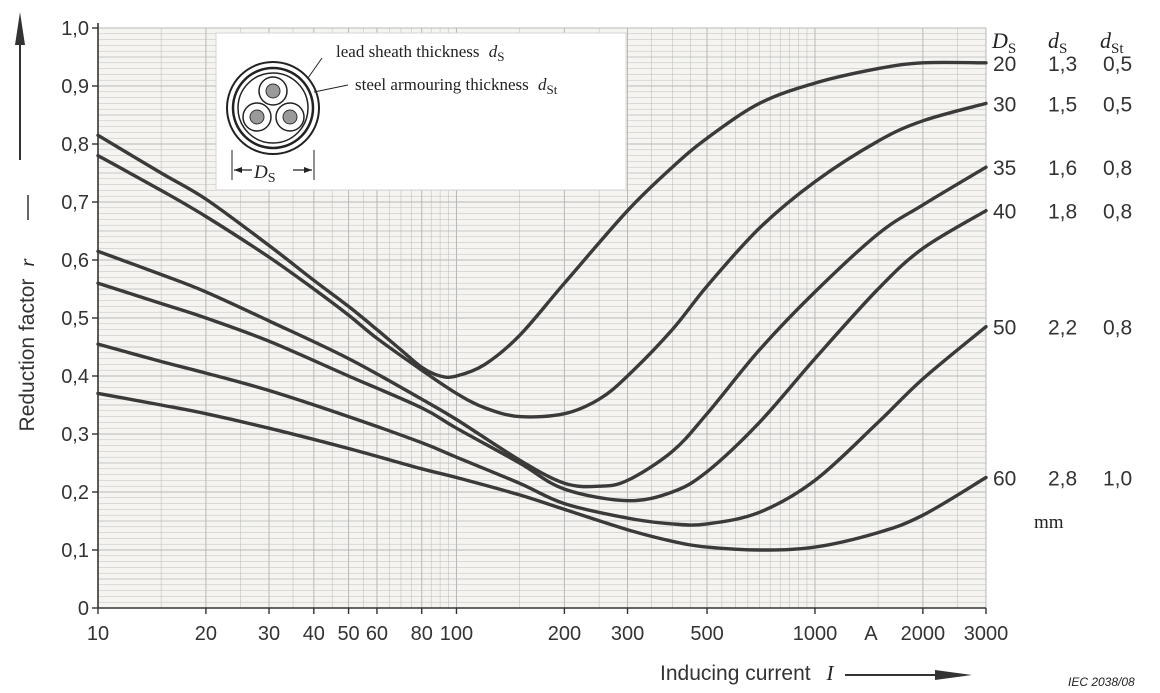 Image resolution: width=1160 pixels, height=693 pixels. What do you see at coordinates (1004, 212) in the screenshot?
I see `row-ds: 40` at bounding box center [1004, 212].